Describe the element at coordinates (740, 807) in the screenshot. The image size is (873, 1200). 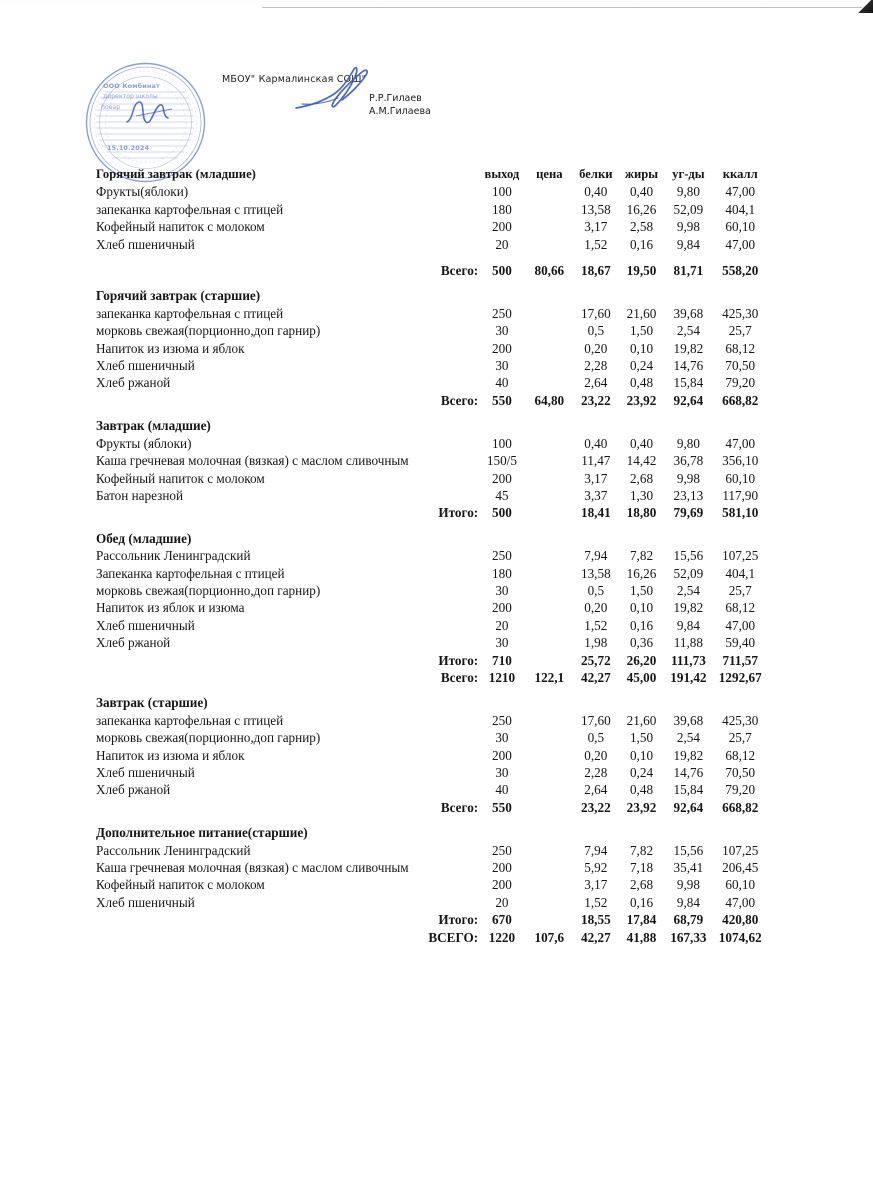
I see `cell-kcal: 668,82` at that location.